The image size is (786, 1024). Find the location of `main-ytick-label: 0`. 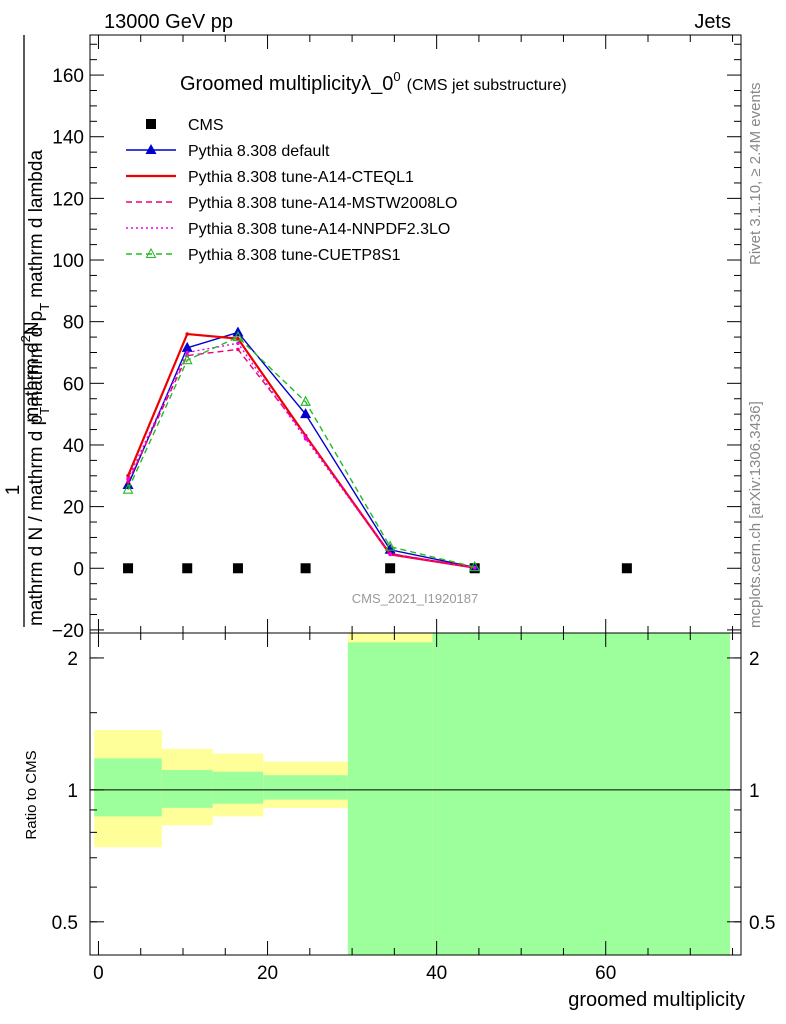

main-ytick-label: 0 is located at coordinates (78, 569).